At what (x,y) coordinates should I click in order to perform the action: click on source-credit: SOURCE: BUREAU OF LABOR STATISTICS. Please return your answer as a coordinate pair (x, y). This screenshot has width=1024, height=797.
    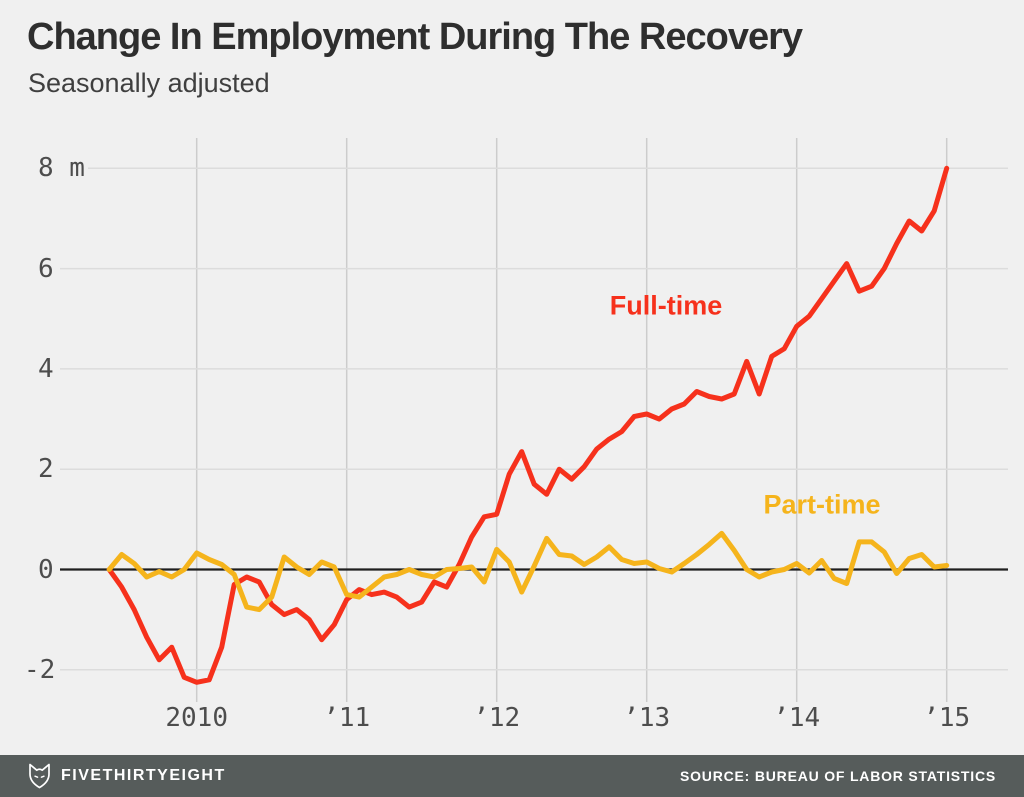
    Looking at the image, I should click on (837, 776).